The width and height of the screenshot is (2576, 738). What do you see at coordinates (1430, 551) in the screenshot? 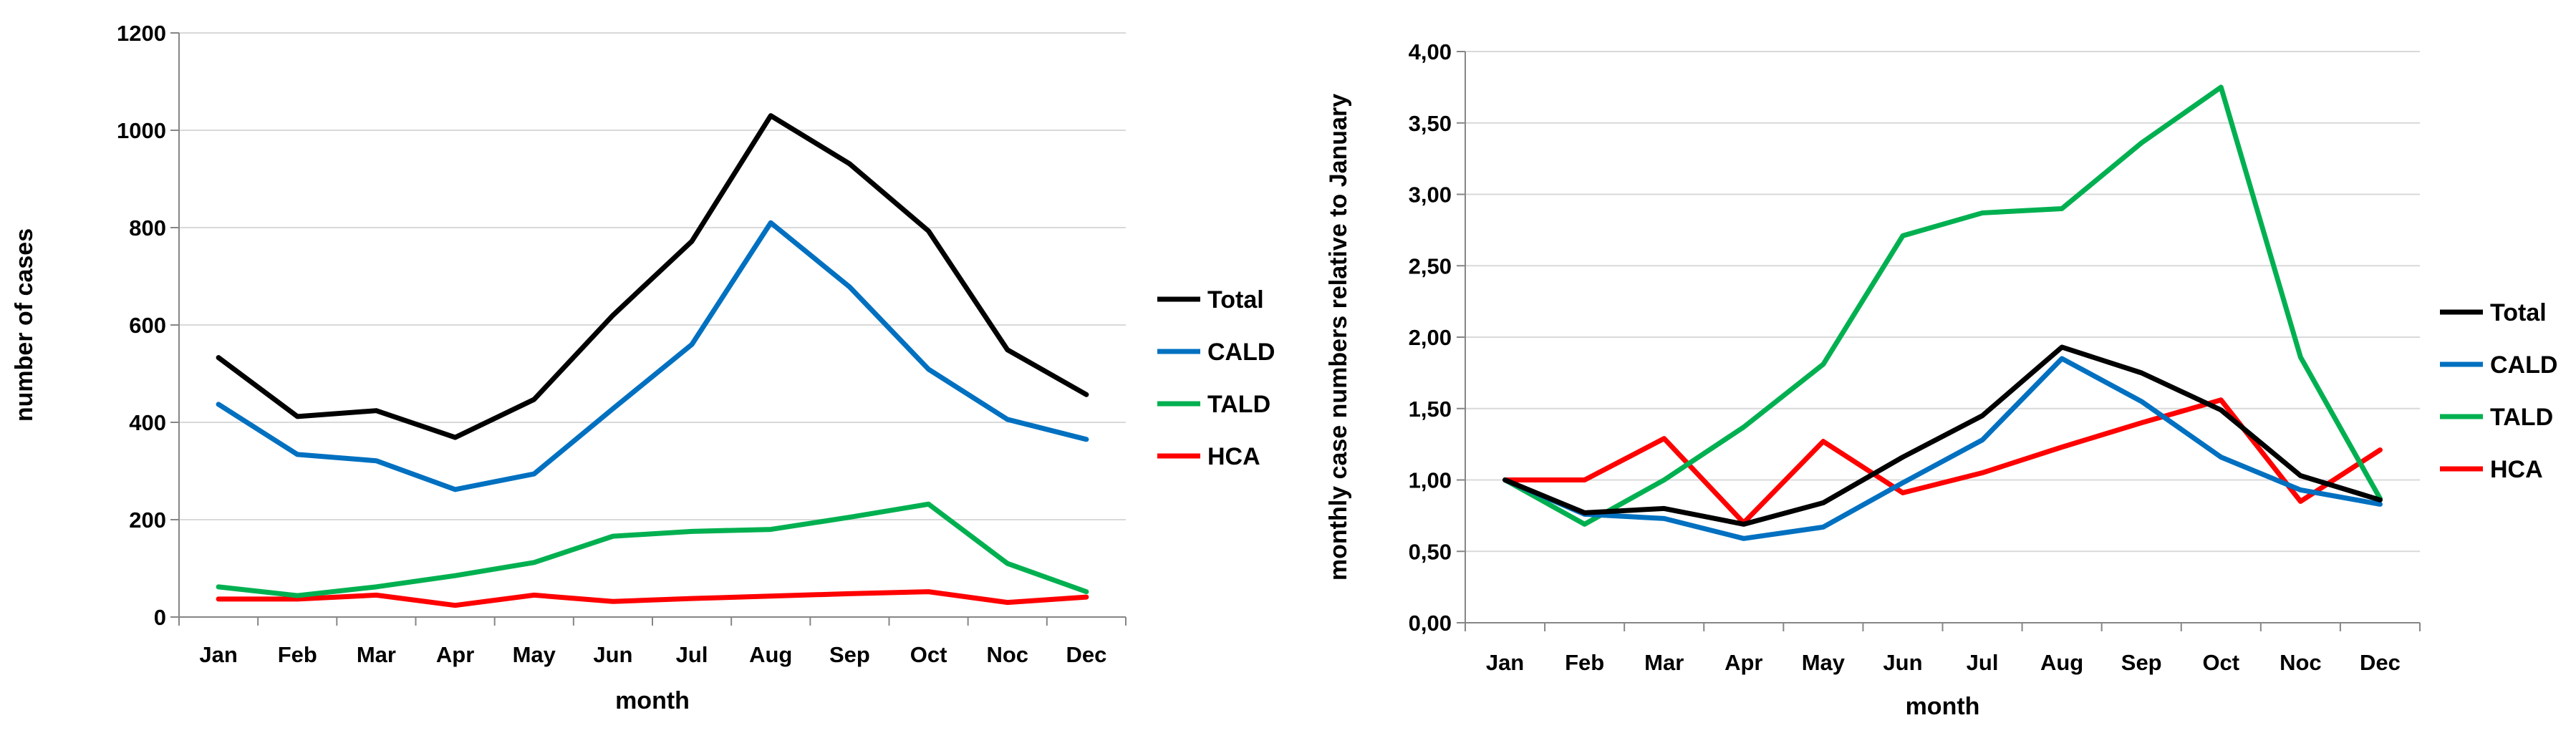
I see `y-tick-label: 0,50` at bounding box center [1430, 551].